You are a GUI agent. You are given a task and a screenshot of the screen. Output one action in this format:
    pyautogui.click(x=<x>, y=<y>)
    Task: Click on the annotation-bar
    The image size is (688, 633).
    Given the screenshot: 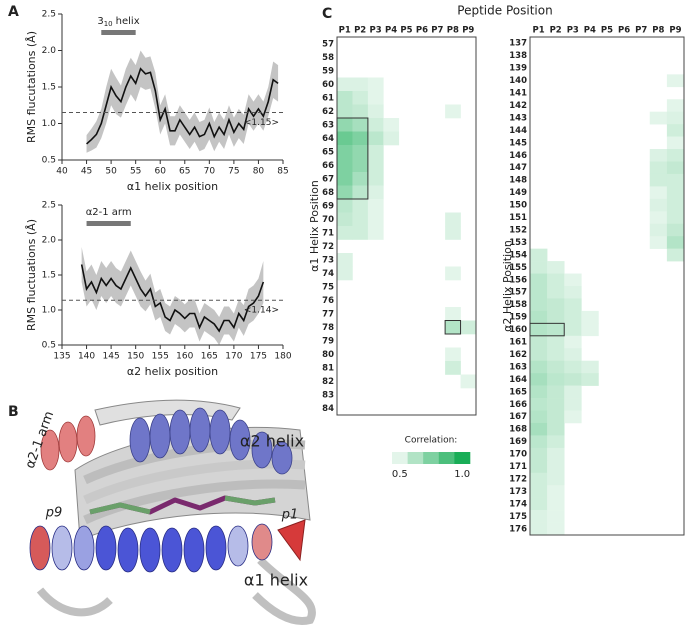 What is the action you would take?
    pyautogui.click(x=108, y=223)
    